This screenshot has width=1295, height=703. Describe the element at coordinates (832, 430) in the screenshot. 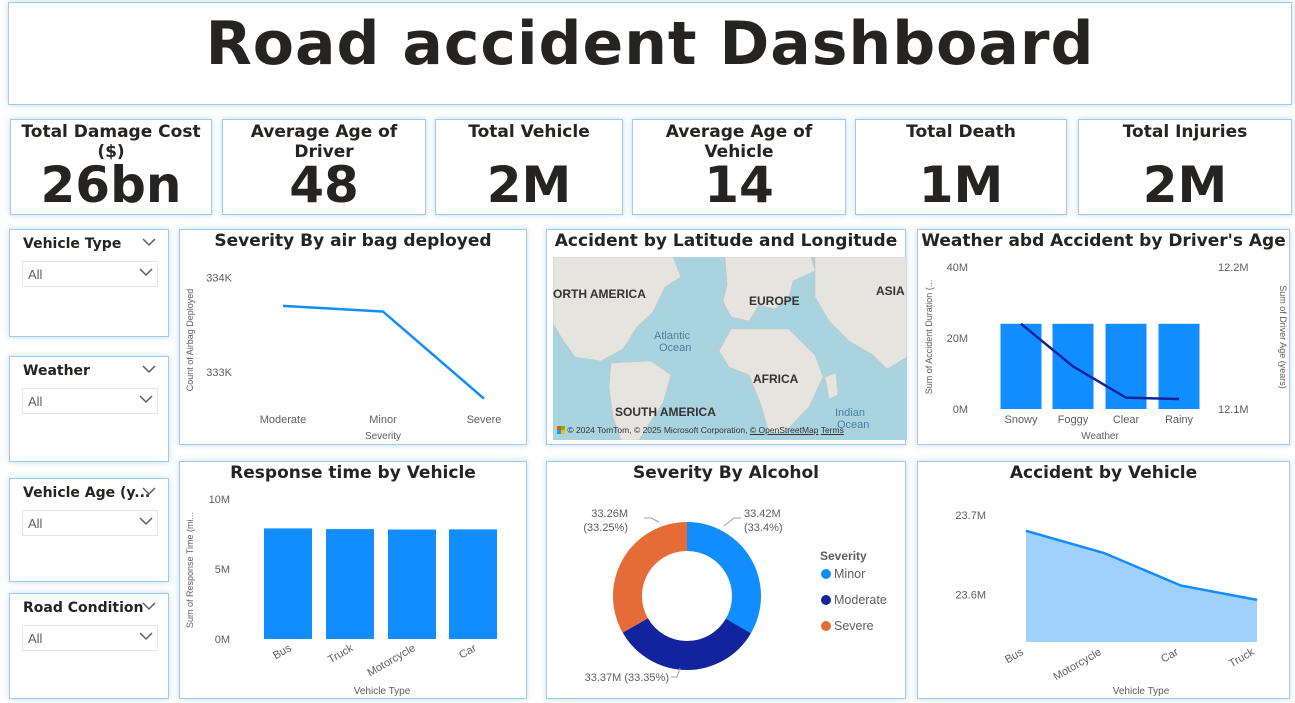

I see `terms-link: Terms` at that location.